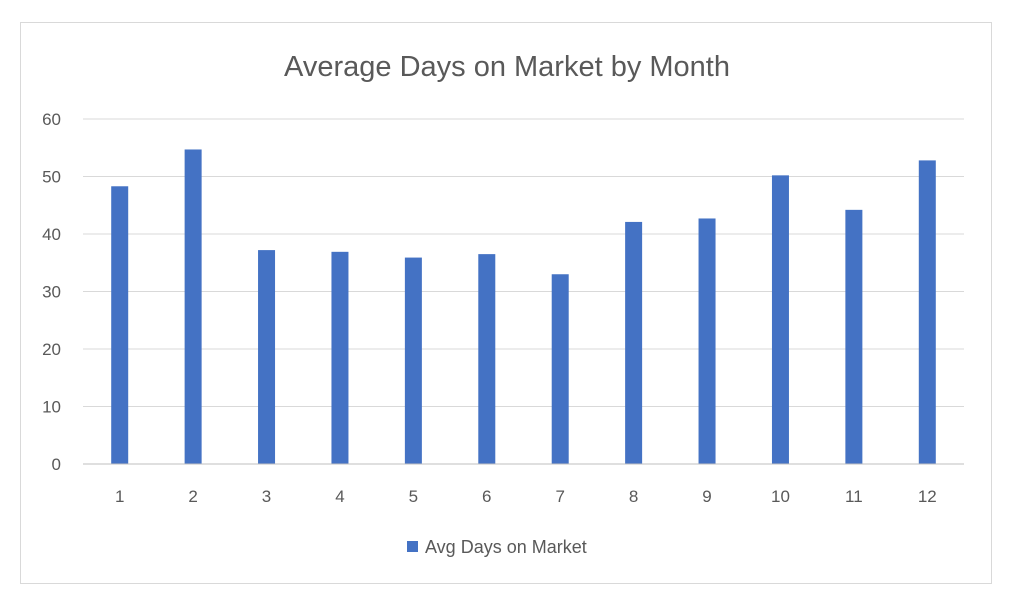 The image size is (1015, 602). I want to click on x-tick-label: 5, so click(413, 496).